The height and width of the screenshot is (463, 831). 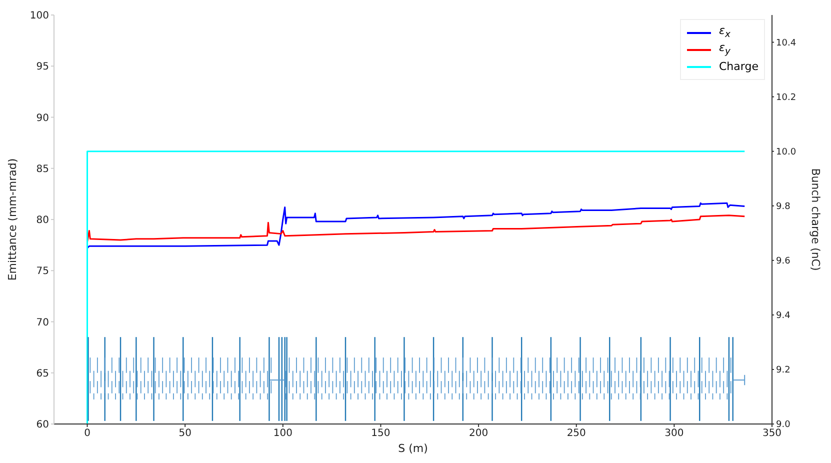 What do you see at coordinates (783, 261) in the screenshot?
I see `y2-tick-label: 9.6` at bounding box center [783, 261].